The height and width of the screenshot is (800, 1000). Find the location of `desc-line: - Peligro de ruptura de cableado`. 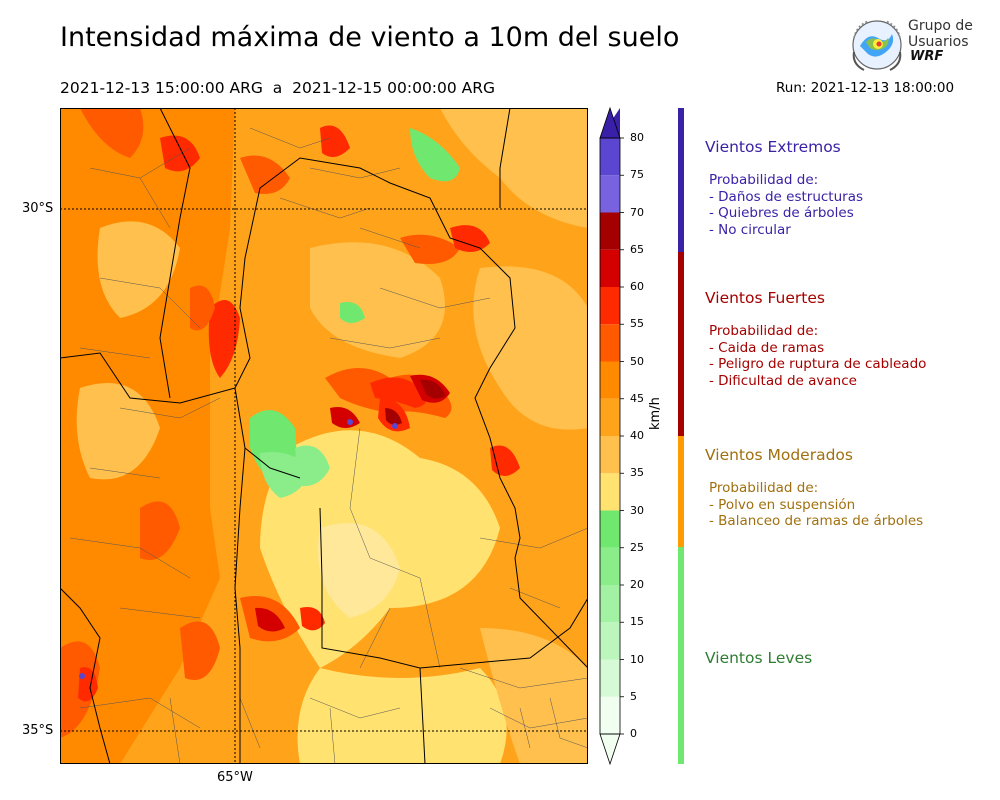

desc-line: - Peligro de ruptura de cableado is located at coordinates (818, 364).